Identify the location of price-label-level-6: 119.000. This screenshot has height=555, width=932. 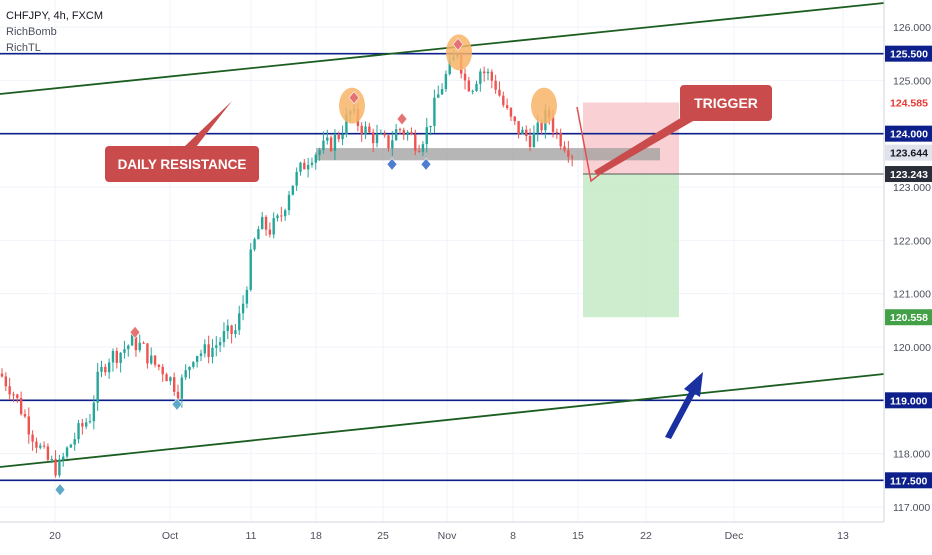
(908, 400).